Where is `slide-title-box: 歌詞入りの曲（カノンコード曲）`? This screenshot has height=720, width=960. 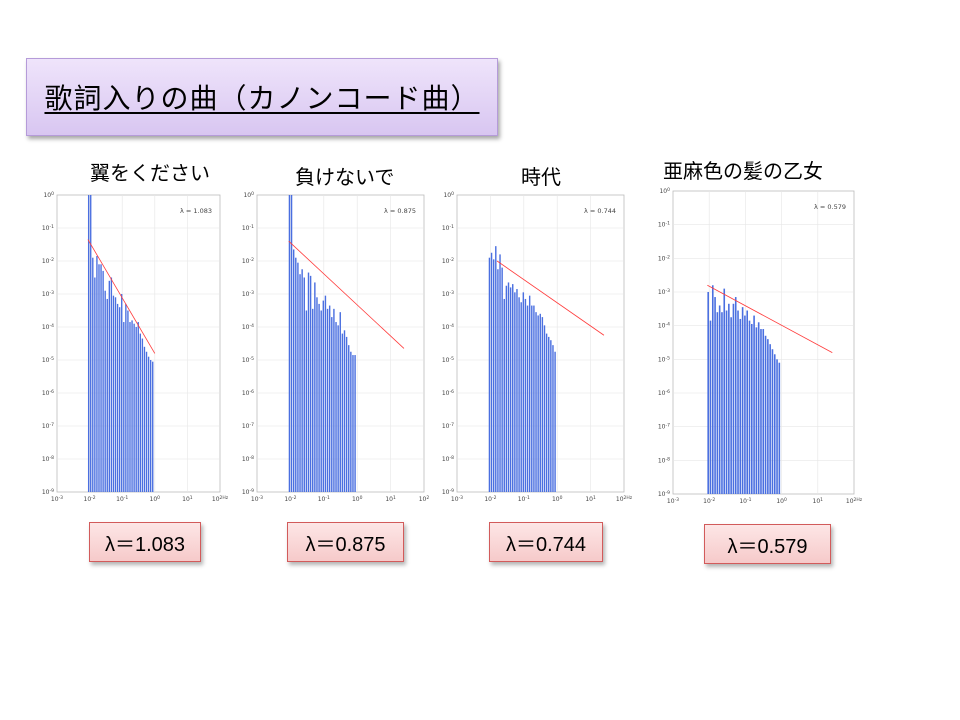
slide-title-box: 歌詞入りの曲（カノンコード曲） is located at coordinates (262, 97).